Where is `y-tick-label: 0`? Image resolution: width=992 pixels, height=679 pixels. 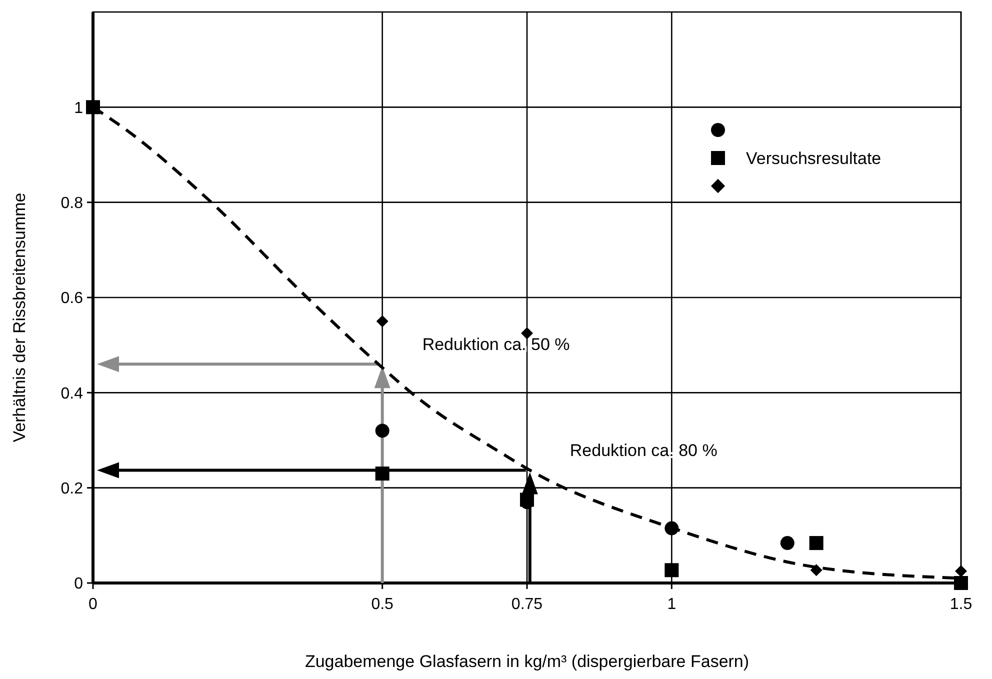 y-tick-label: 0 is located at coordinates (79, 584).